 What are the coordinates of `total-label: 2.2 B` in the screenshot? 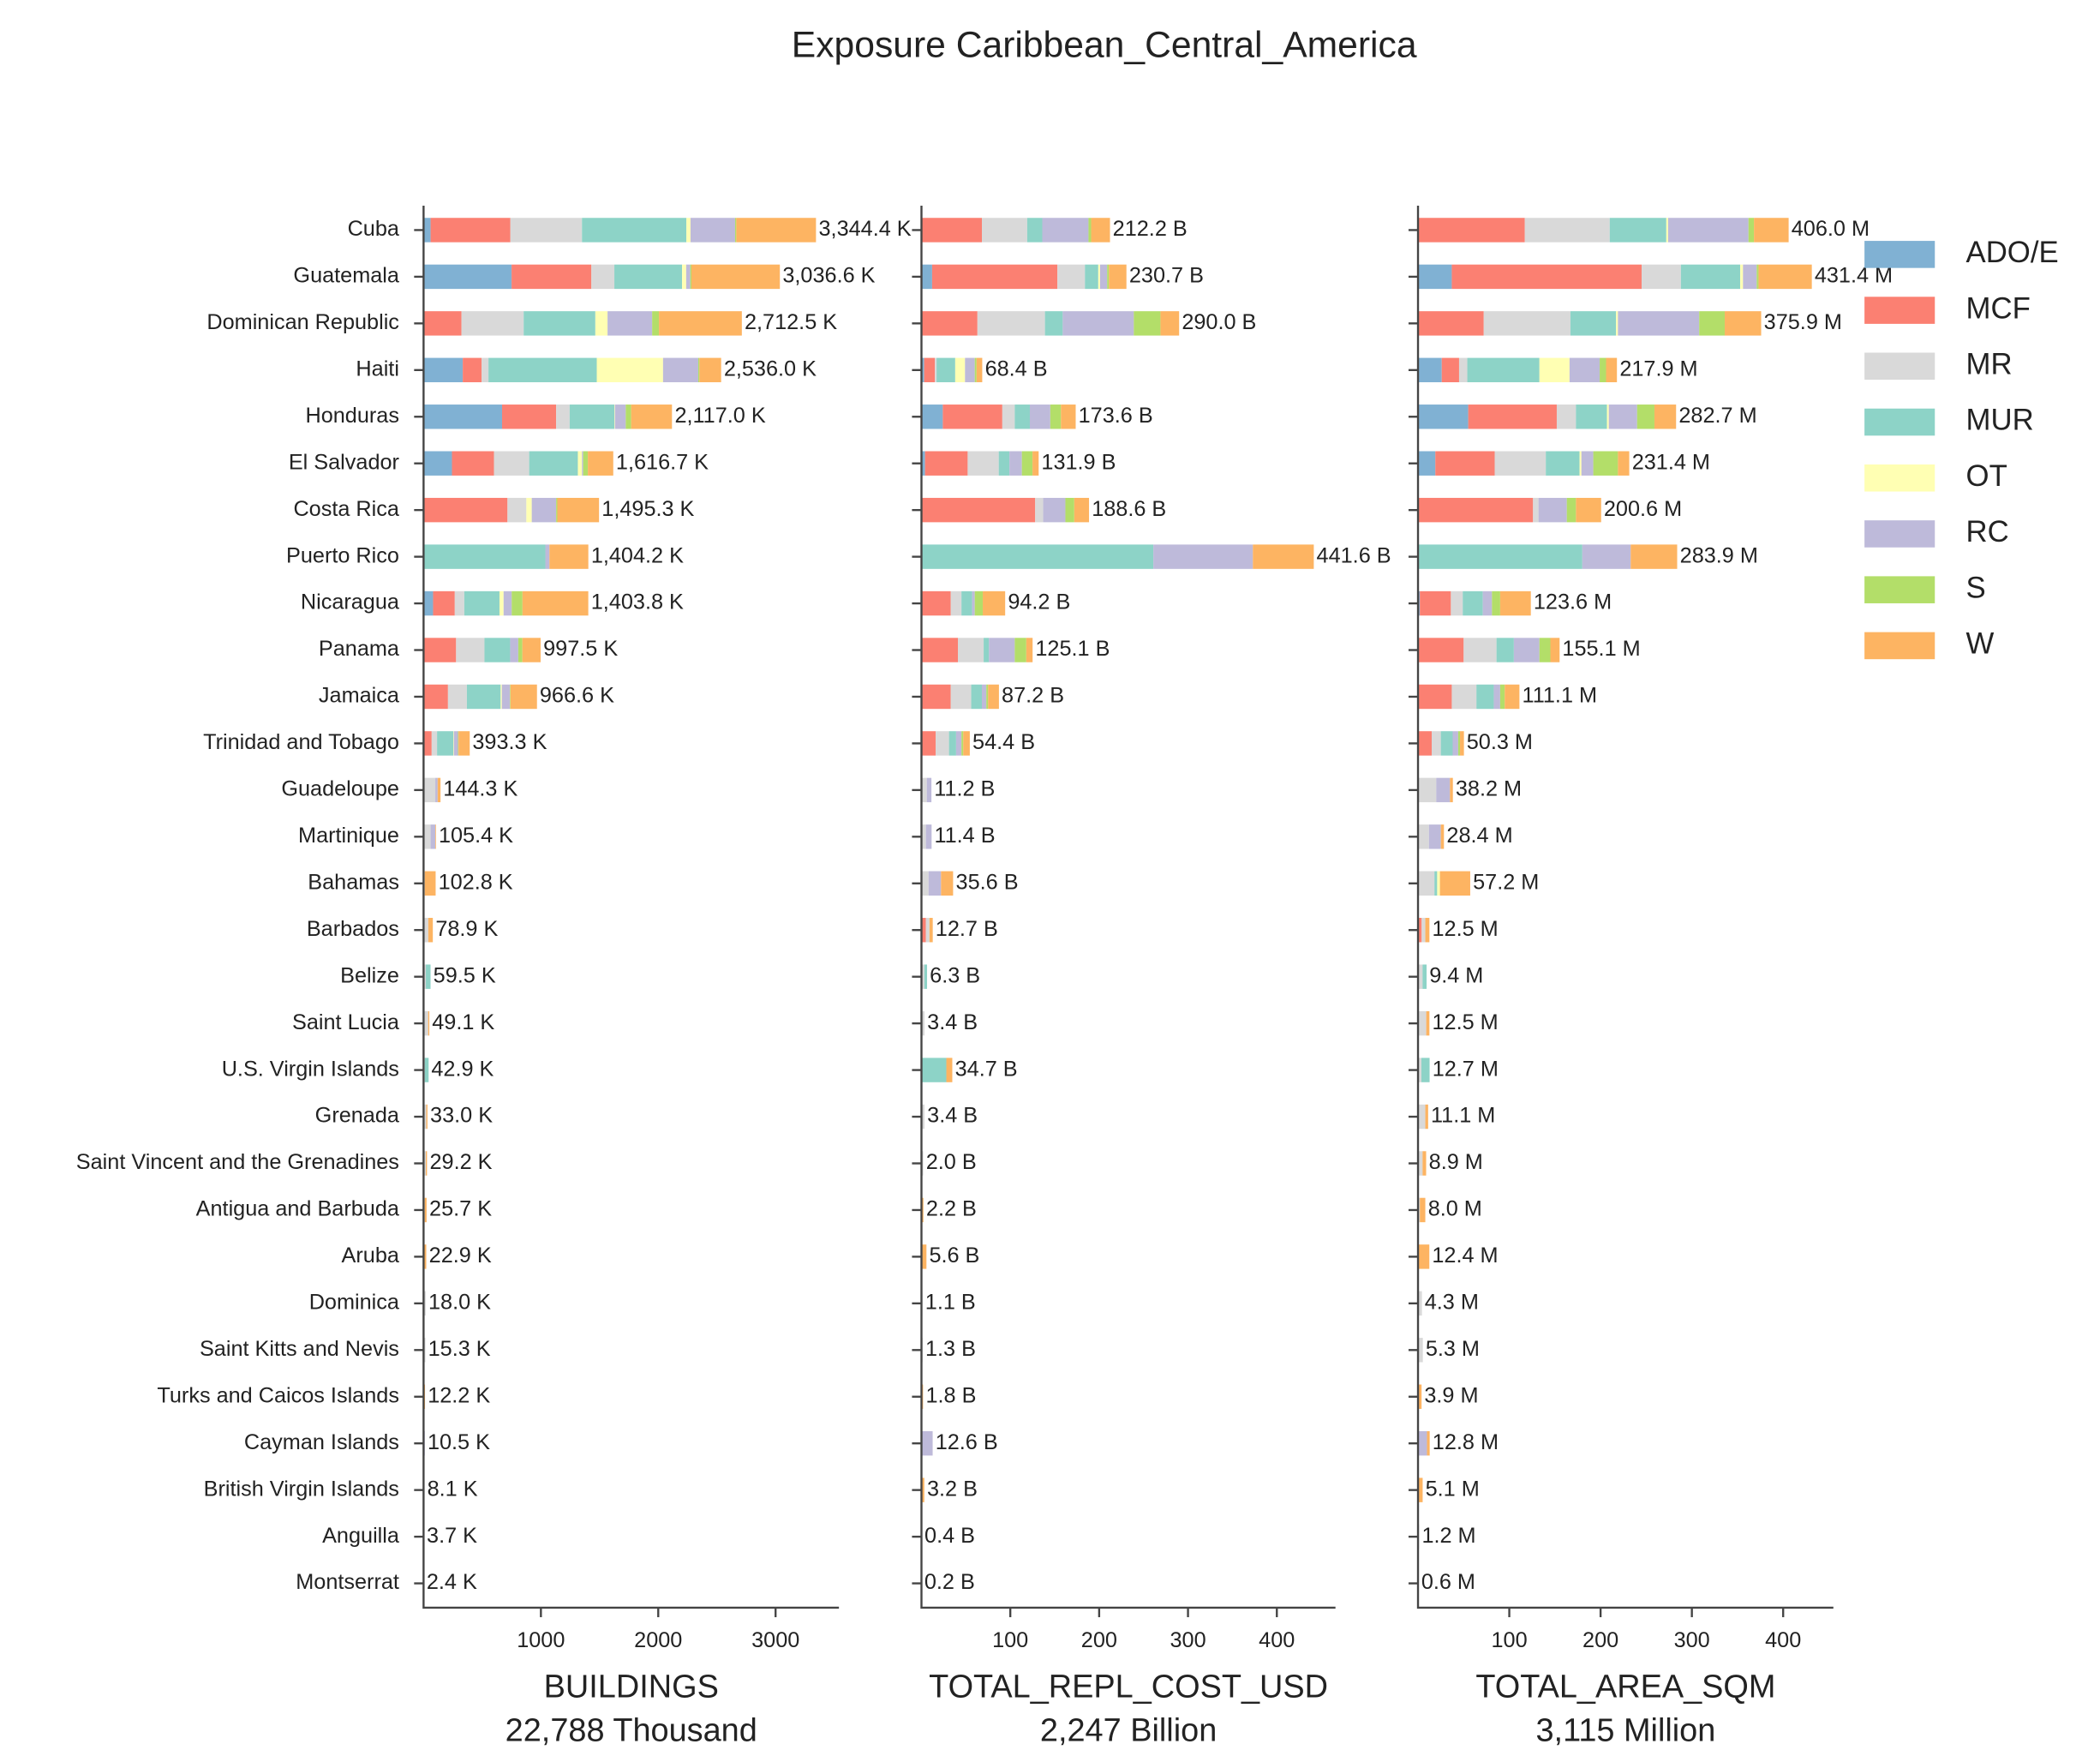 It's located at (951, 1209).